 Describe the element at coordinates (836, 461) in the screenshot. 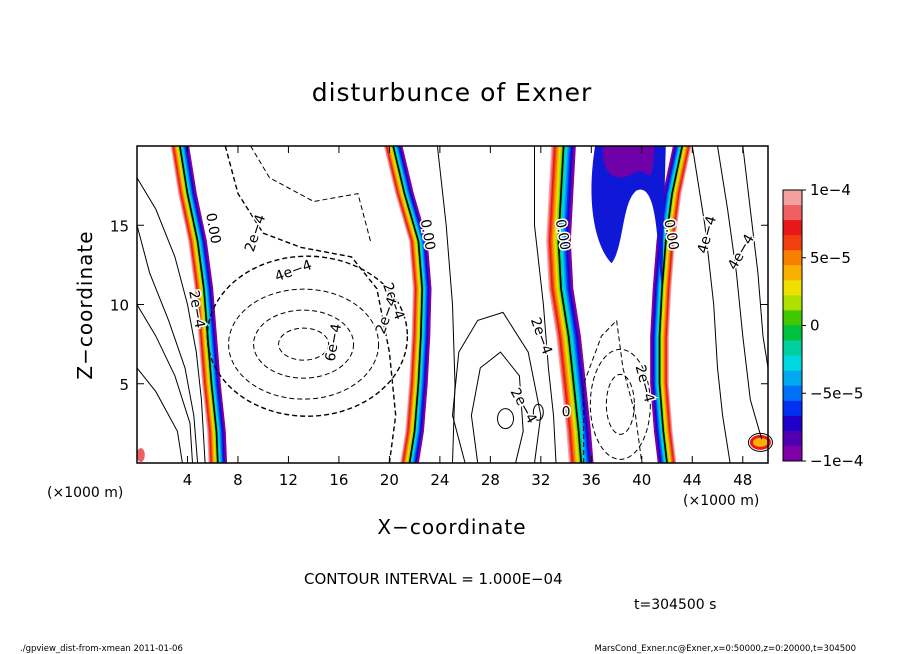

I see `colorbar-label: −1e−4` at that location.